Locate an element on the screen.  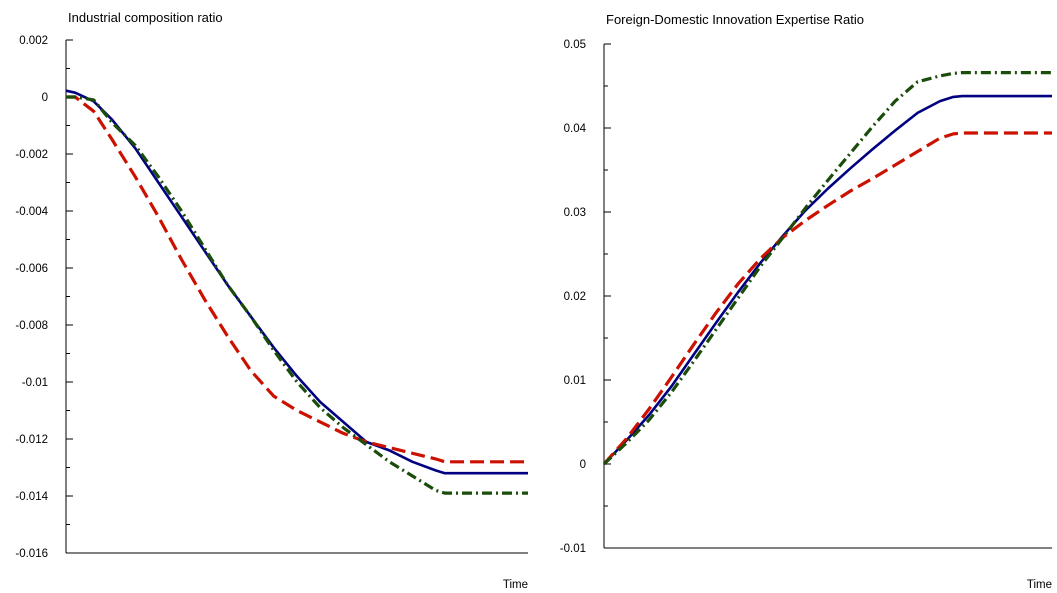
y-tick-label: 0.05 is located at coordinates (575, 45).